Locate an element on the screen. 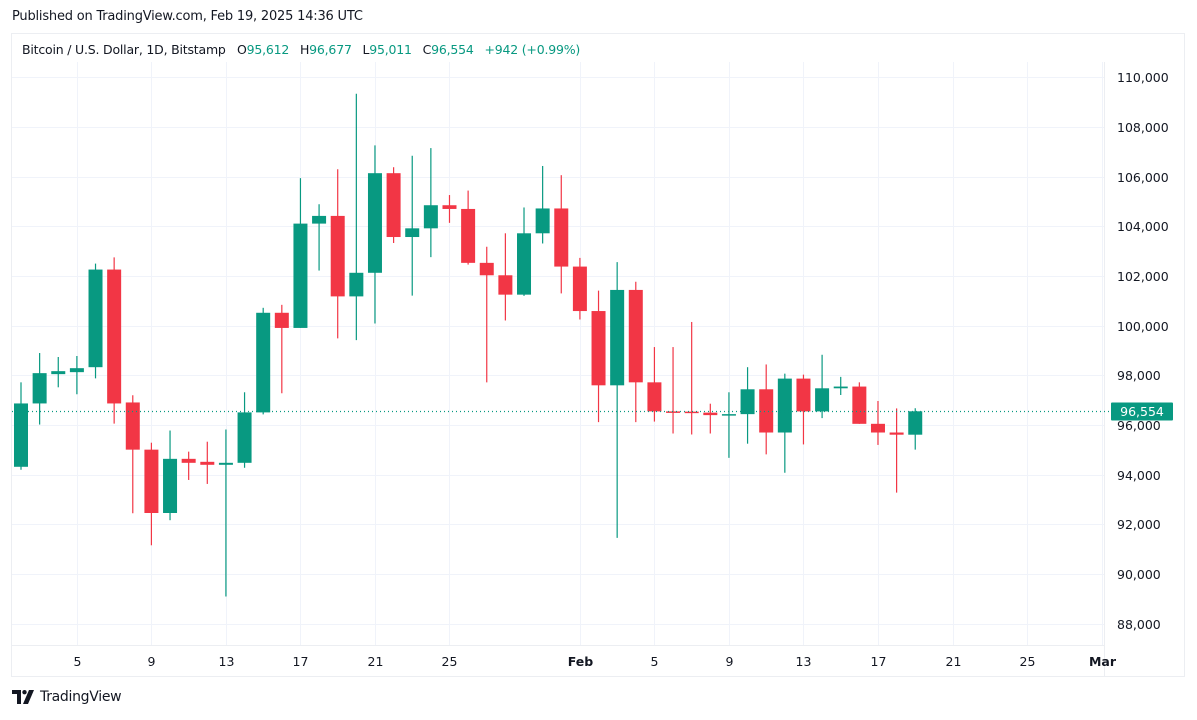 The height and width of the screenshot is (720, 1197). price-tick-label: 102,000 is located at coordinates (1143, 276).